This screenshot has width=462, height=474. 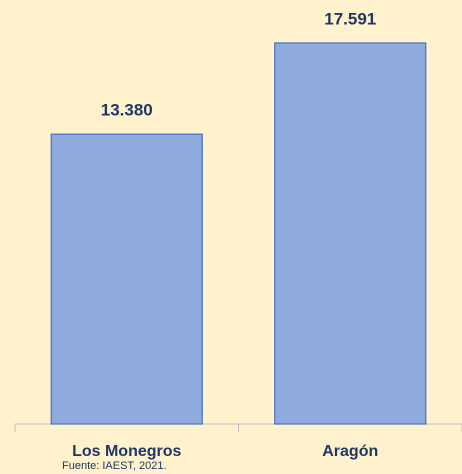 I want to click on source-note: Fuente: IAEST, 2021., so click(x=114, y=466).